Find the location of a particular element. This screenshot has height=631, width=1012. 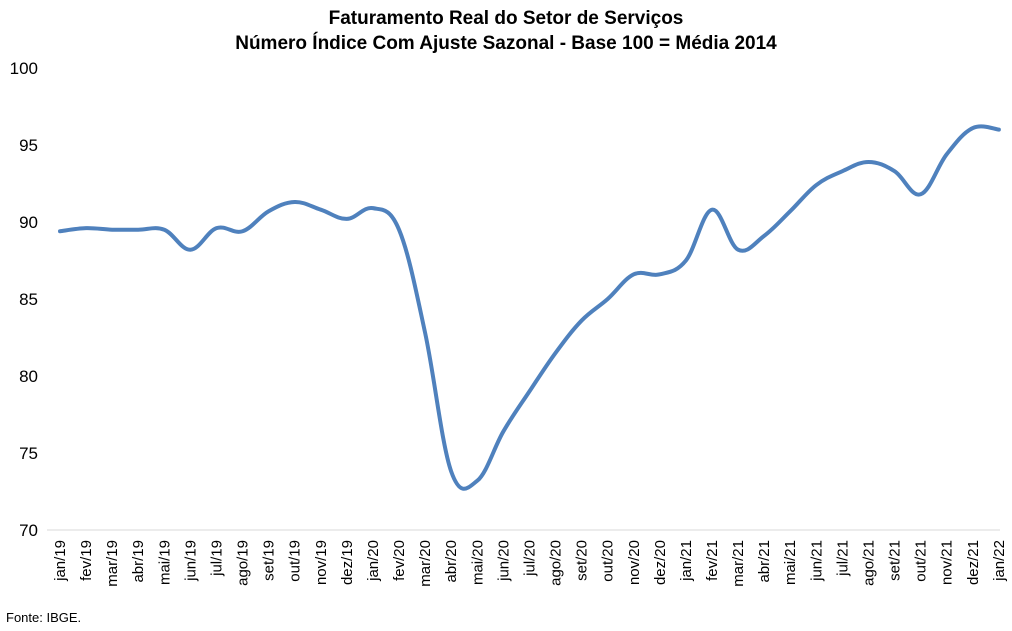

x-tick-label: jul/21 is located at coordinates (842, 558).